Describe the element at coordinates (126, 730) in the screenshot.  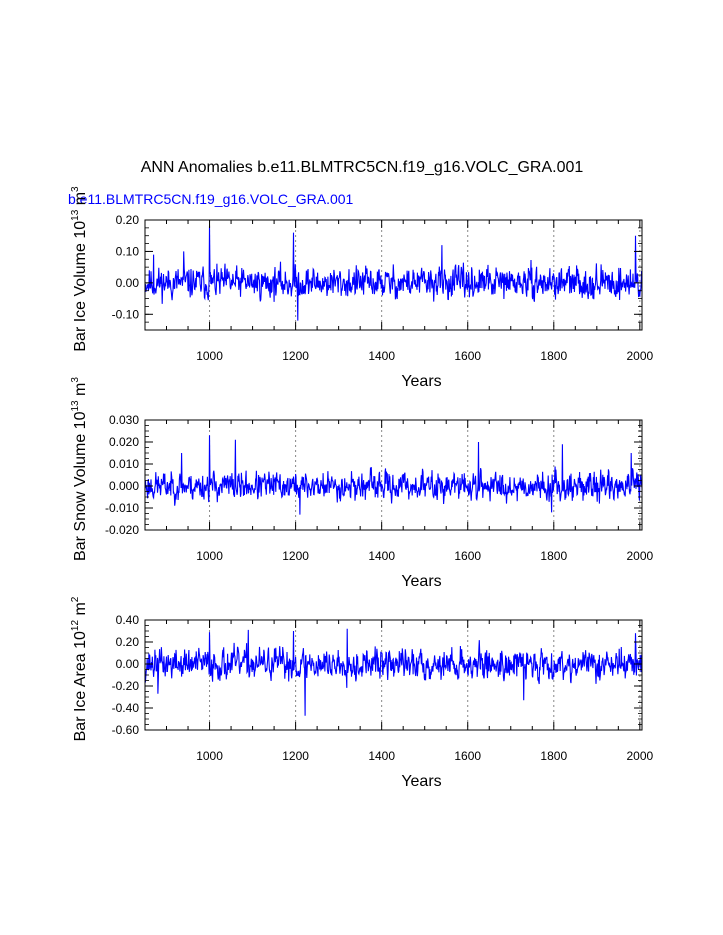
I see `y-tick-label: -0.60` at that location.